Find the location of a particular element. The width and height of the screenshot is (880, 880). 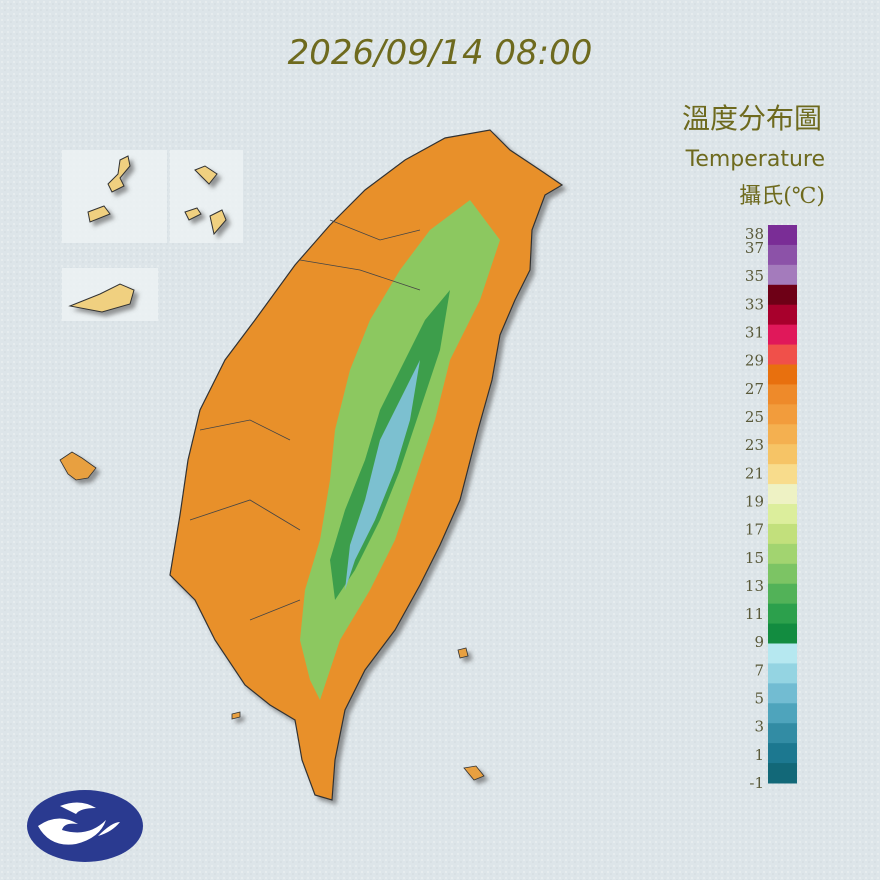

insets is located at coordinates (152, 235).